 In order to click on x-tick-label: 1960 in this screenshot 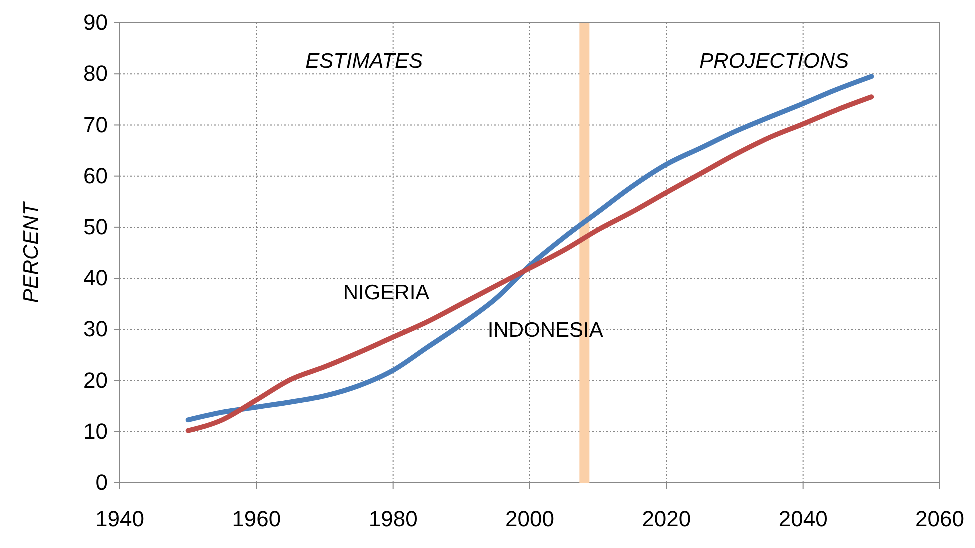, I will do `click(257, 519)`.